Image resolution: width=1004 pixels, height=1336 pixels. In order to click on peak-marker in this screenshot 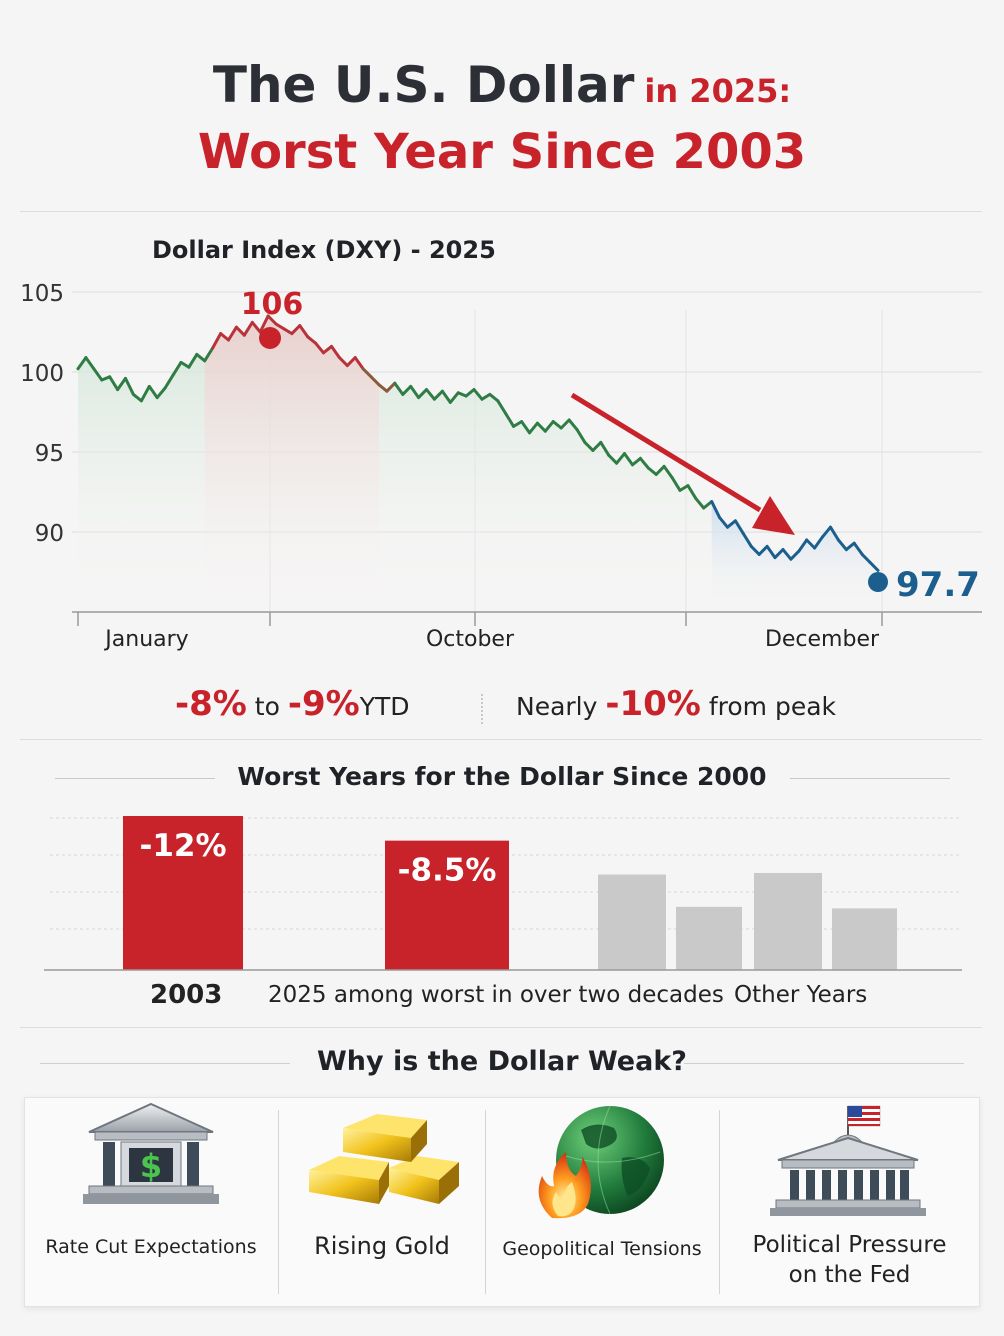, I will do `click(270, 338)`.